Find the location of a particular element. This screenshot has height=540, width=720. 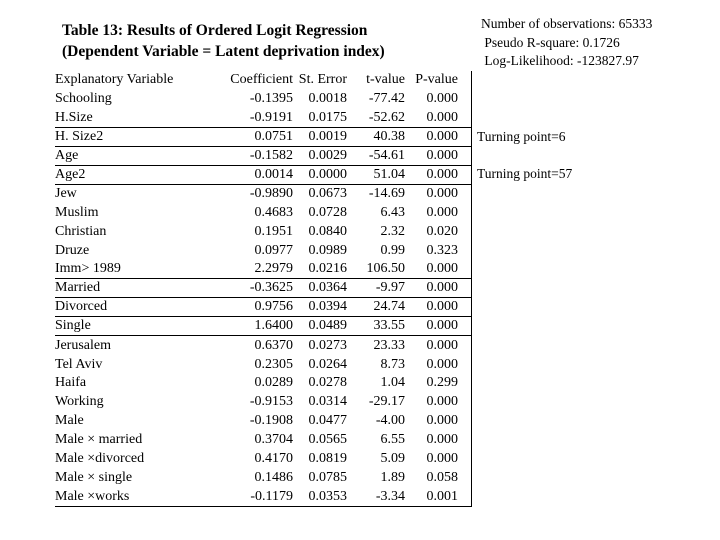

cell-st-error: 0.0029 is located at coordinates (328, 155).